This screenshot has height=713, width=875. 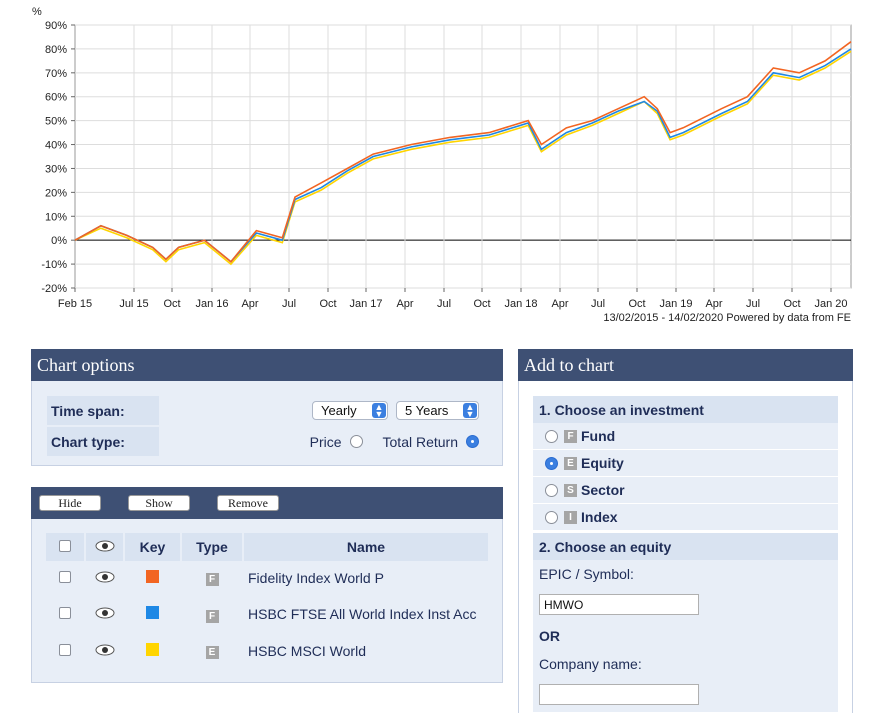 I want to click on time-span-select: Yearly ▲ ▼, so click(x=350, y=410).